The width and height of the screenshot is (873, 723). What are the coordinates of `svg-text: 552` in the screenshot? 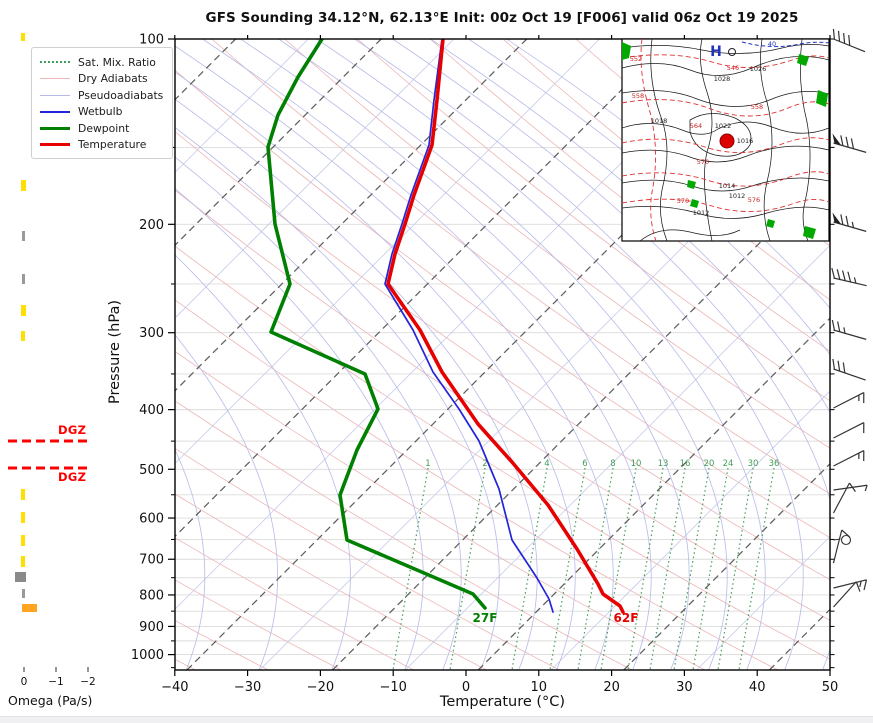 It's located at (636, 59).